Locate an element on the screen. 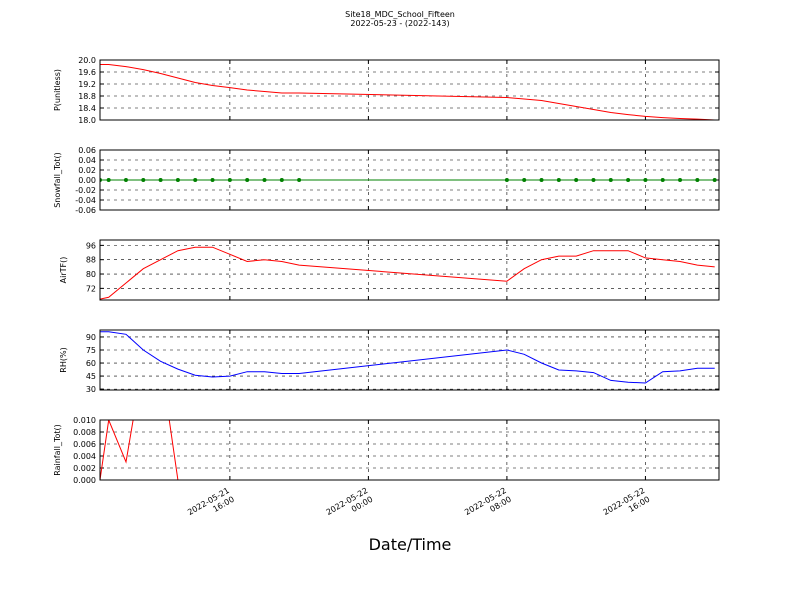  y-tick-label: 0.006 is located at coordinates (84, 444).